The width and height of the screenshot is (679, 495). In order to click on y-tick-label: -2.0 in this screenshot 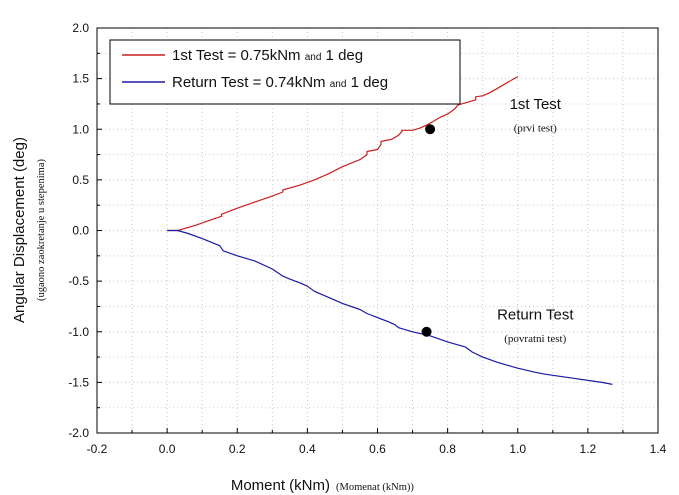, I will do `click(78, 433)`.